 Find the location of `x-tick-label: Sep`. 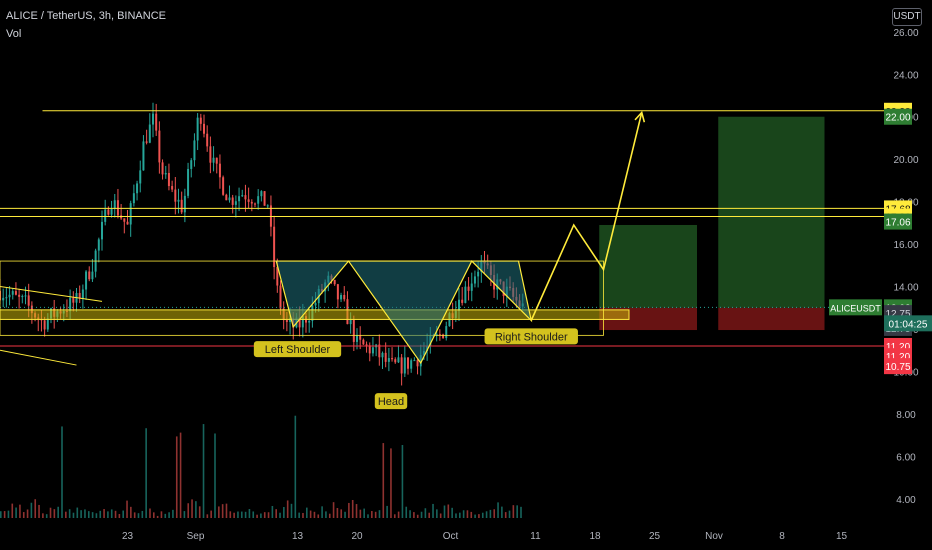

x-tick-label: Sep is located at coordinates (196, 536).